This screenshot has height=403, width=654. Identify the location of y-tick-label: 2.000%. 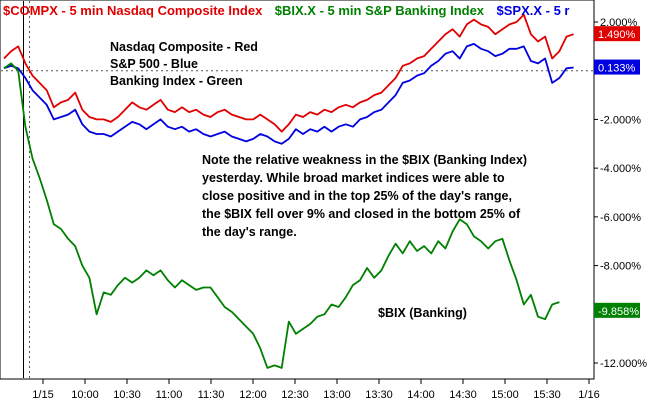
(619, 23).